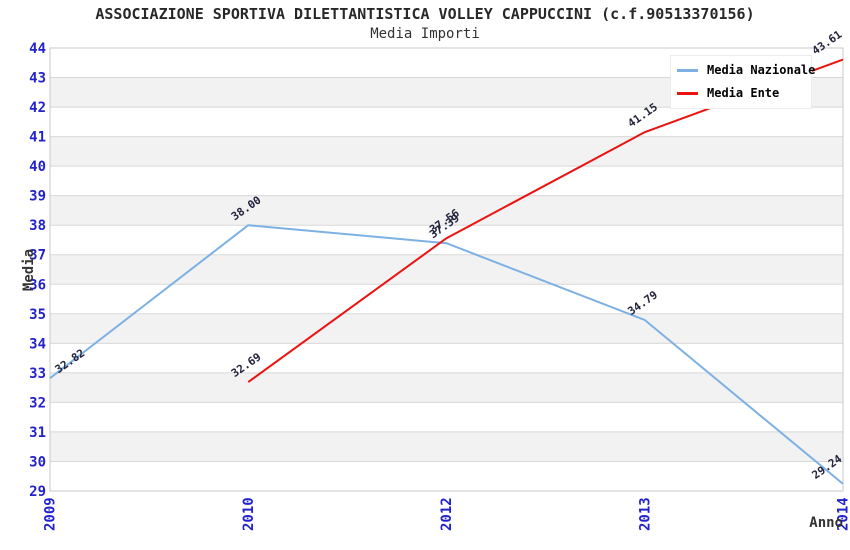 This screenshot has height=550, width=850. What do you see at coordinates (37, 226) in the screenshot?
I see `y-tick-label: 38` at bounding box center [37, 226].